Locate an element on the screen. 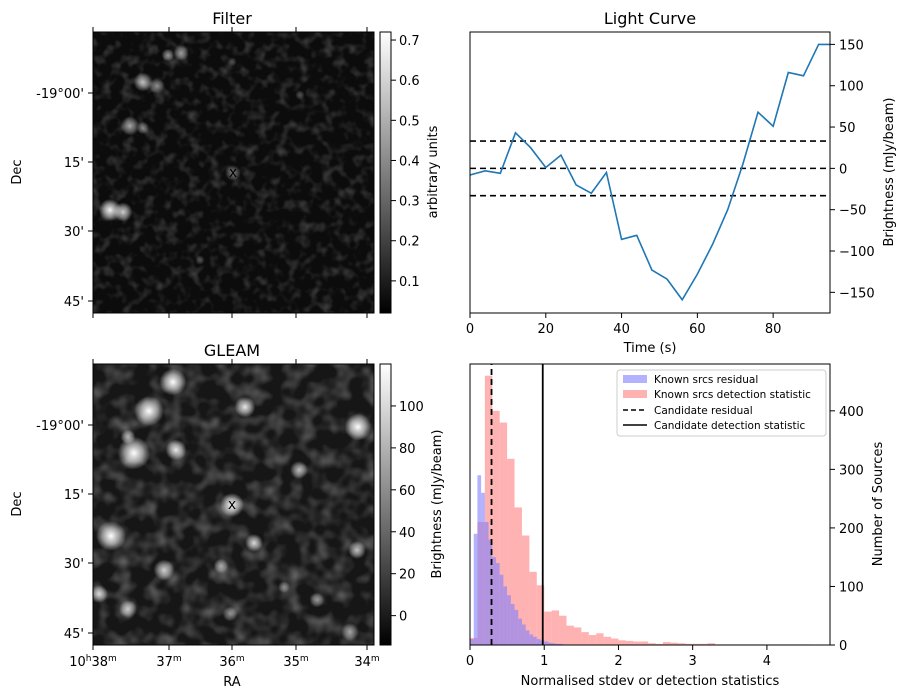 The width and height of the screenshot is (907, 699). filter-colorbar-label: arbitrary units is located at coordinates (433, 171).